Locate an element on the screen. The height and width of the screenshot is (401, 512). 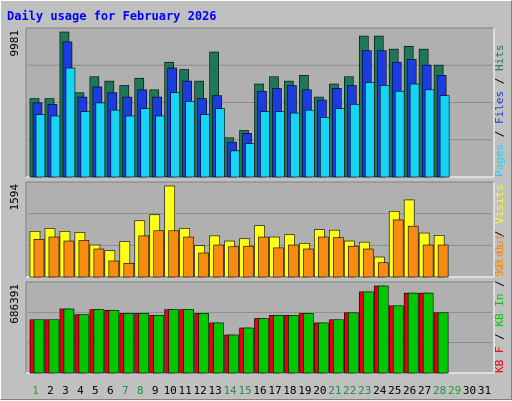
day-label-27: 27 is located at coordinates (424, 390).